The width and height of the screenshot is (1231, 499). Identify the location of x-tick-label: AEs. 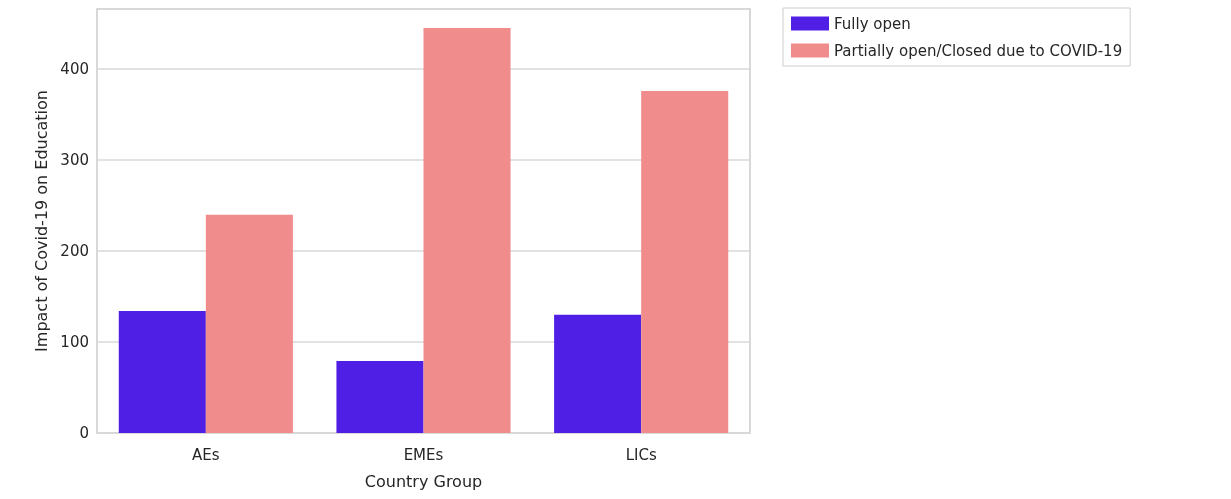
(206, 454).